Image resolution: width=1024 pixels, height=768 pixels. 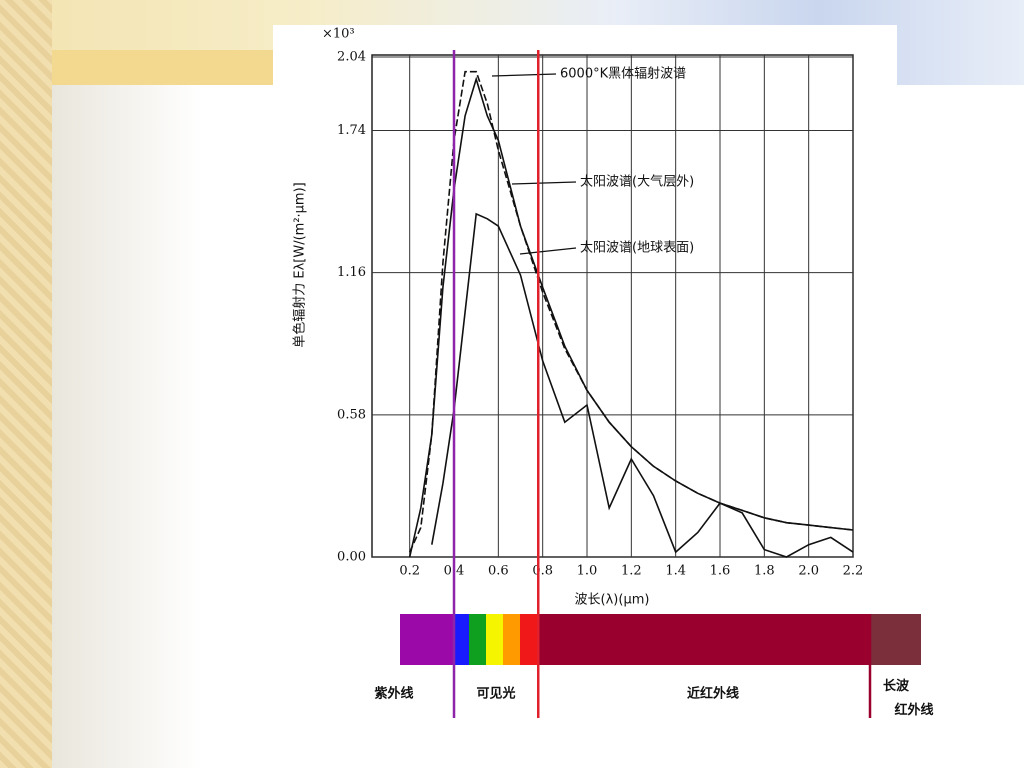 What do you see at coordinates (498, 571) in the screenshot?
I see `x-tick-label: 0.6` at bounding box center [498, 571].